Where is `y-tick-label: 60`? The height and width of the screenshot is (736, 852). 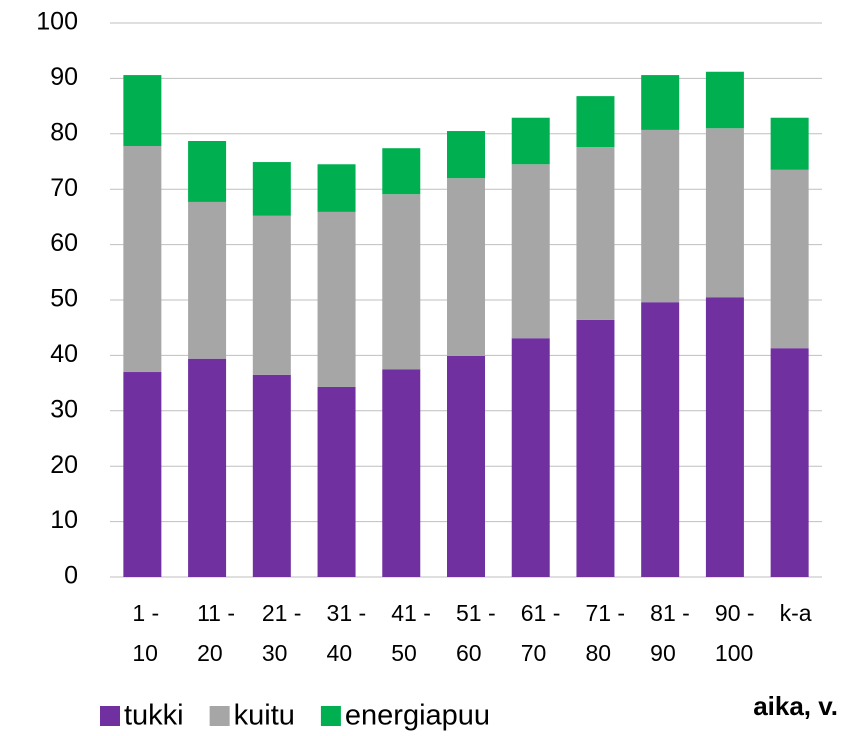 y-tick-label: 60 is located at coordinates (64, 243).